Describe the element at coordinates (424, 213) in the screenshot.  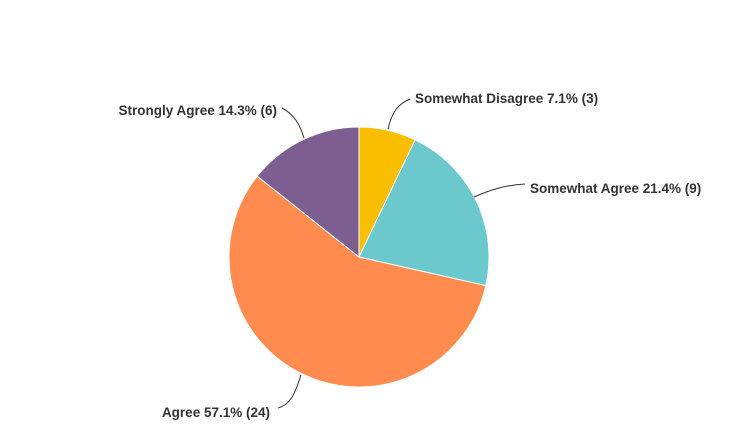
I see `pie-slice-somewhat-agree` at that location.